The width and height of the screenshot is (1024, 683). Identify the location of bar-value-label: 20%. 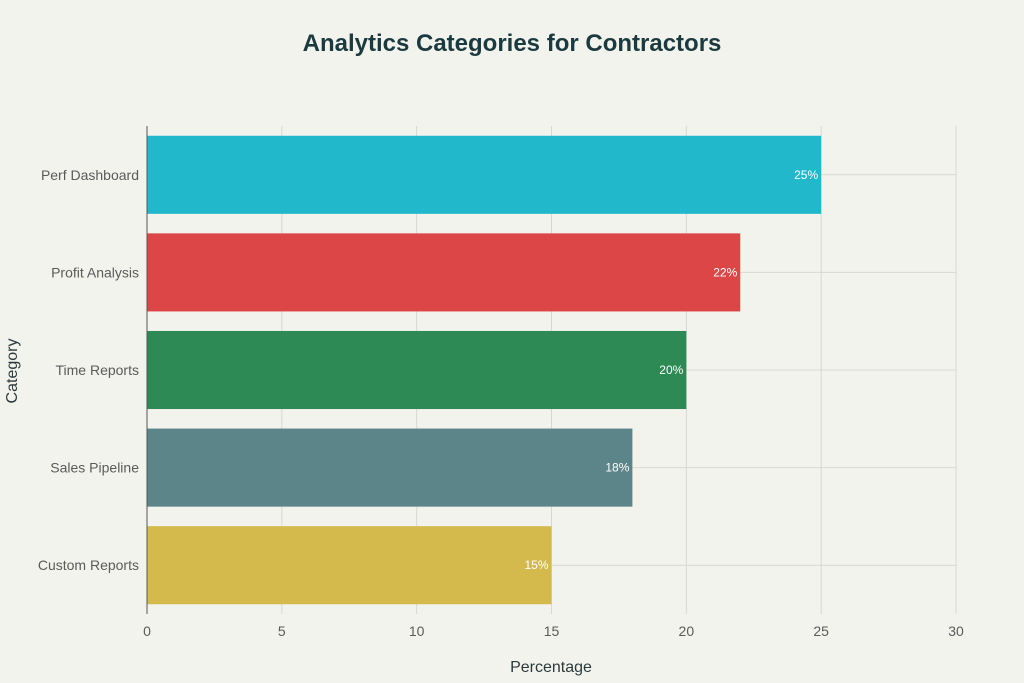
(671, 370).